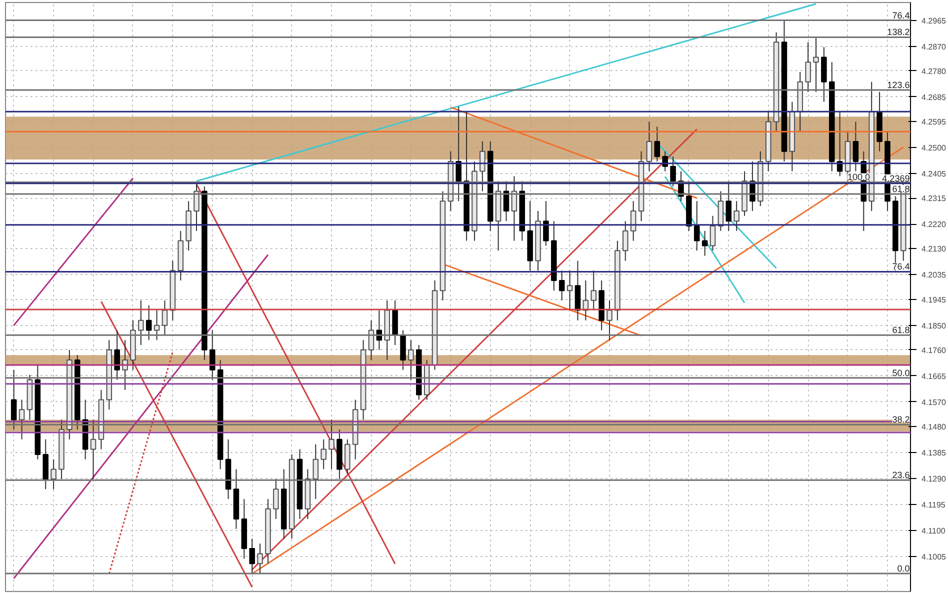 This screenshot has height=593, width=948. Describe the element at coordinates (898, 85) in the screenshot. I see `annotation: 123.6` at that location.